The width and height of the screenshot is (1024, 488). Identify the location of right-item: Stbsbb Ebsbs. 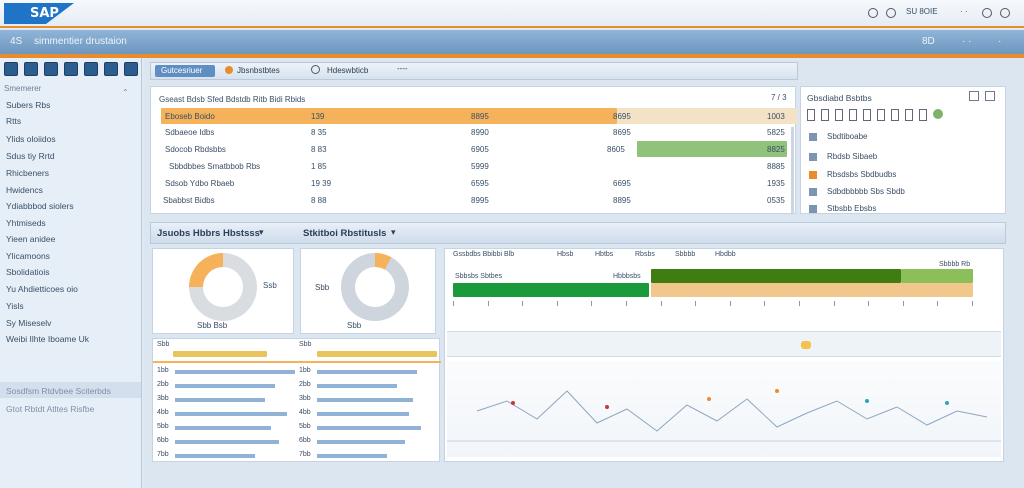
(852, 208).